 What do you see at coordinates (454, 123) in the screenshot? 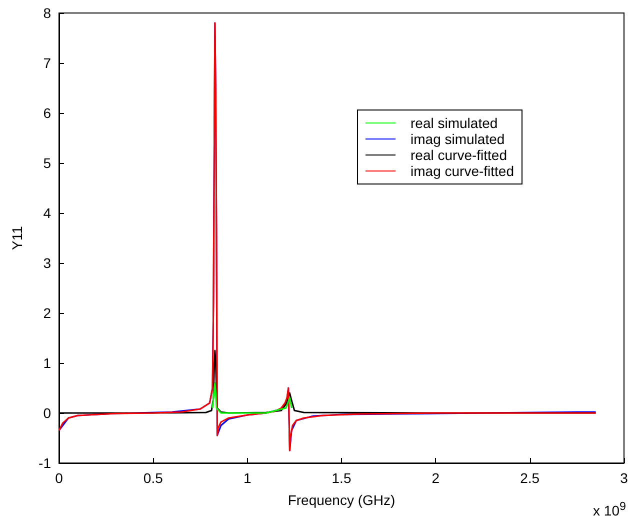
I see `legend-label: real simulated` at bounding box center [454, 123].